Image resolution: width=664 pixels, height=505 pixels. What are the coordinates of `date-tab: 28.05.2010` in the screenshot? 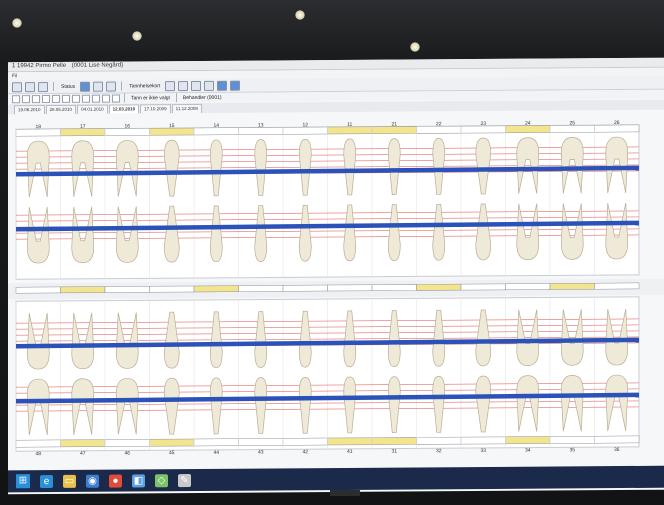 It's located at (61, 109).